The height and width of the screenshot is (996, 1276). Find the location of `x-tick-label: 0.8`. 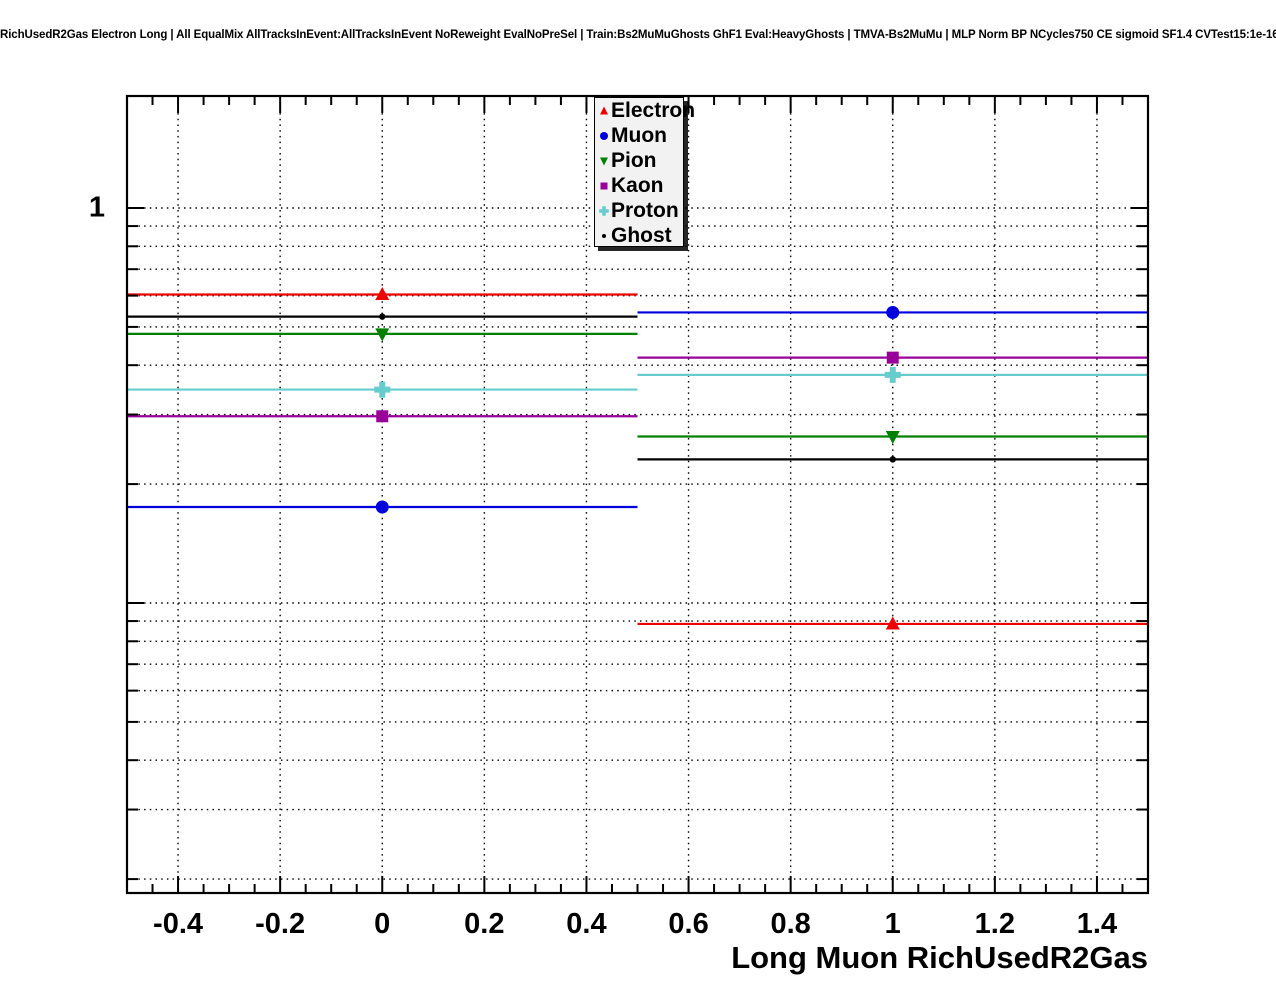

x-tick-label: 0.8 is located at coordinates (790, 924).